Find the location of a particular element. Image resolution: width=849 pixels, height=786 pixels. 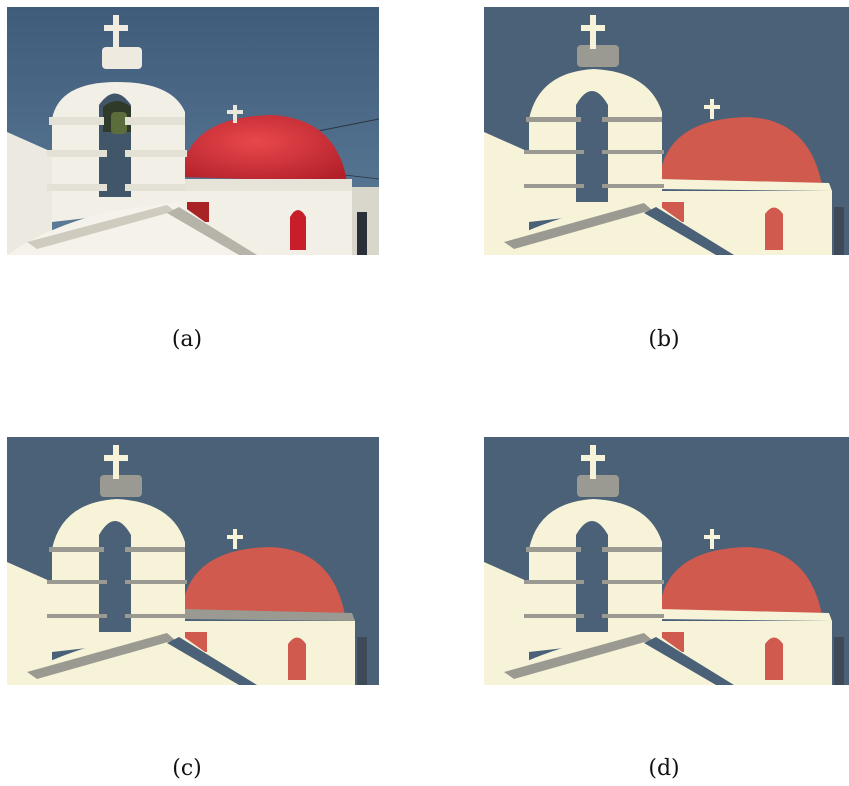

panel-a-original-image is located at coordinates (193, 131).